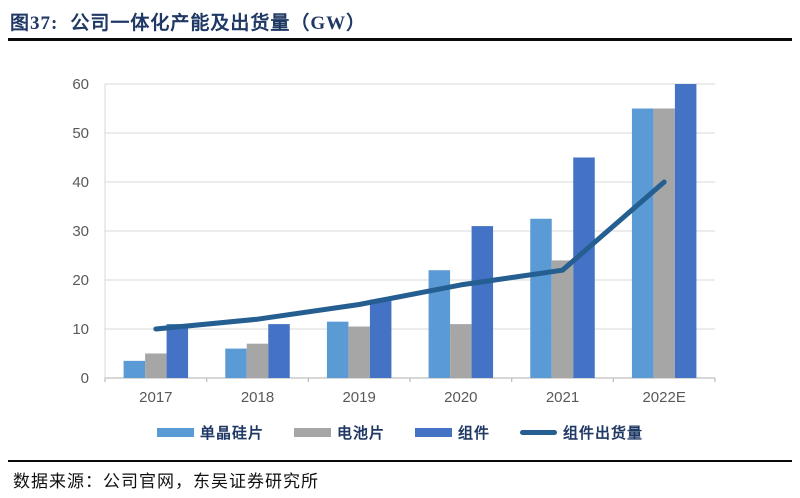 The height and width of the screenshot is (498, 800). I want to click on y-axis-label: 20, so click(80, 280).